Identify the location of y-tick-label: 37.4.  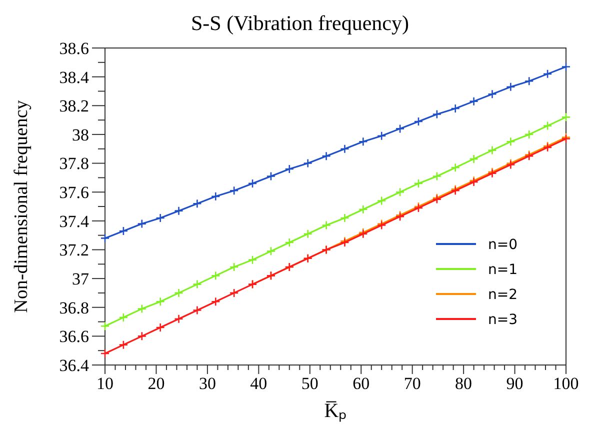
(74, 221).